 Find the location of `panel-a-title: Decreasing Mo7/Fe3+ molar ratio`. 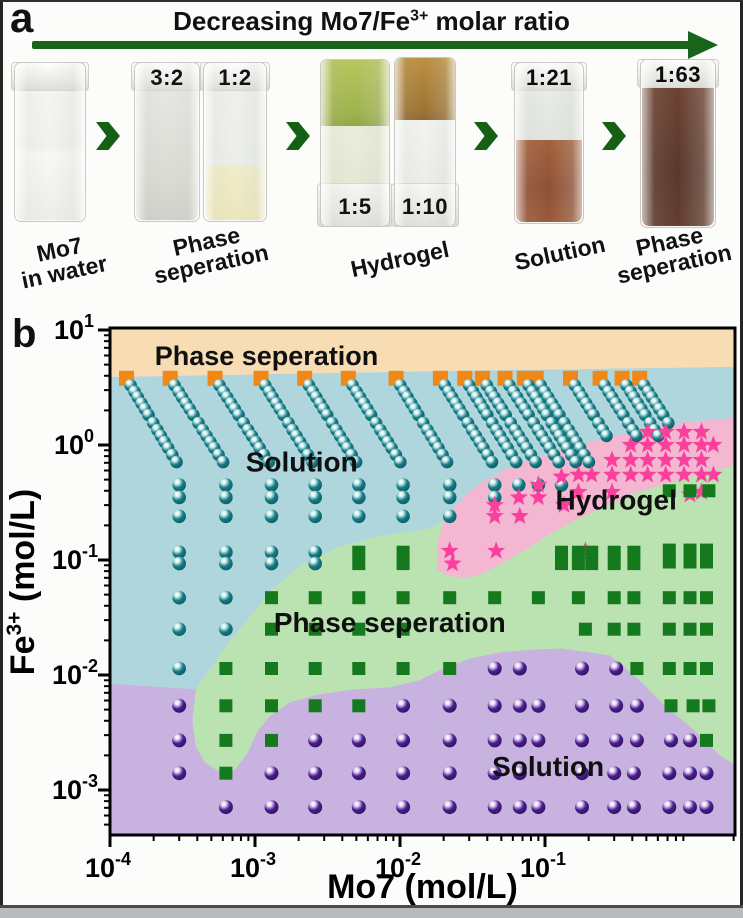

panel-a-title: Decreasing Mo7/Fe3+ molar ratio is located at coordinates (371, 21).